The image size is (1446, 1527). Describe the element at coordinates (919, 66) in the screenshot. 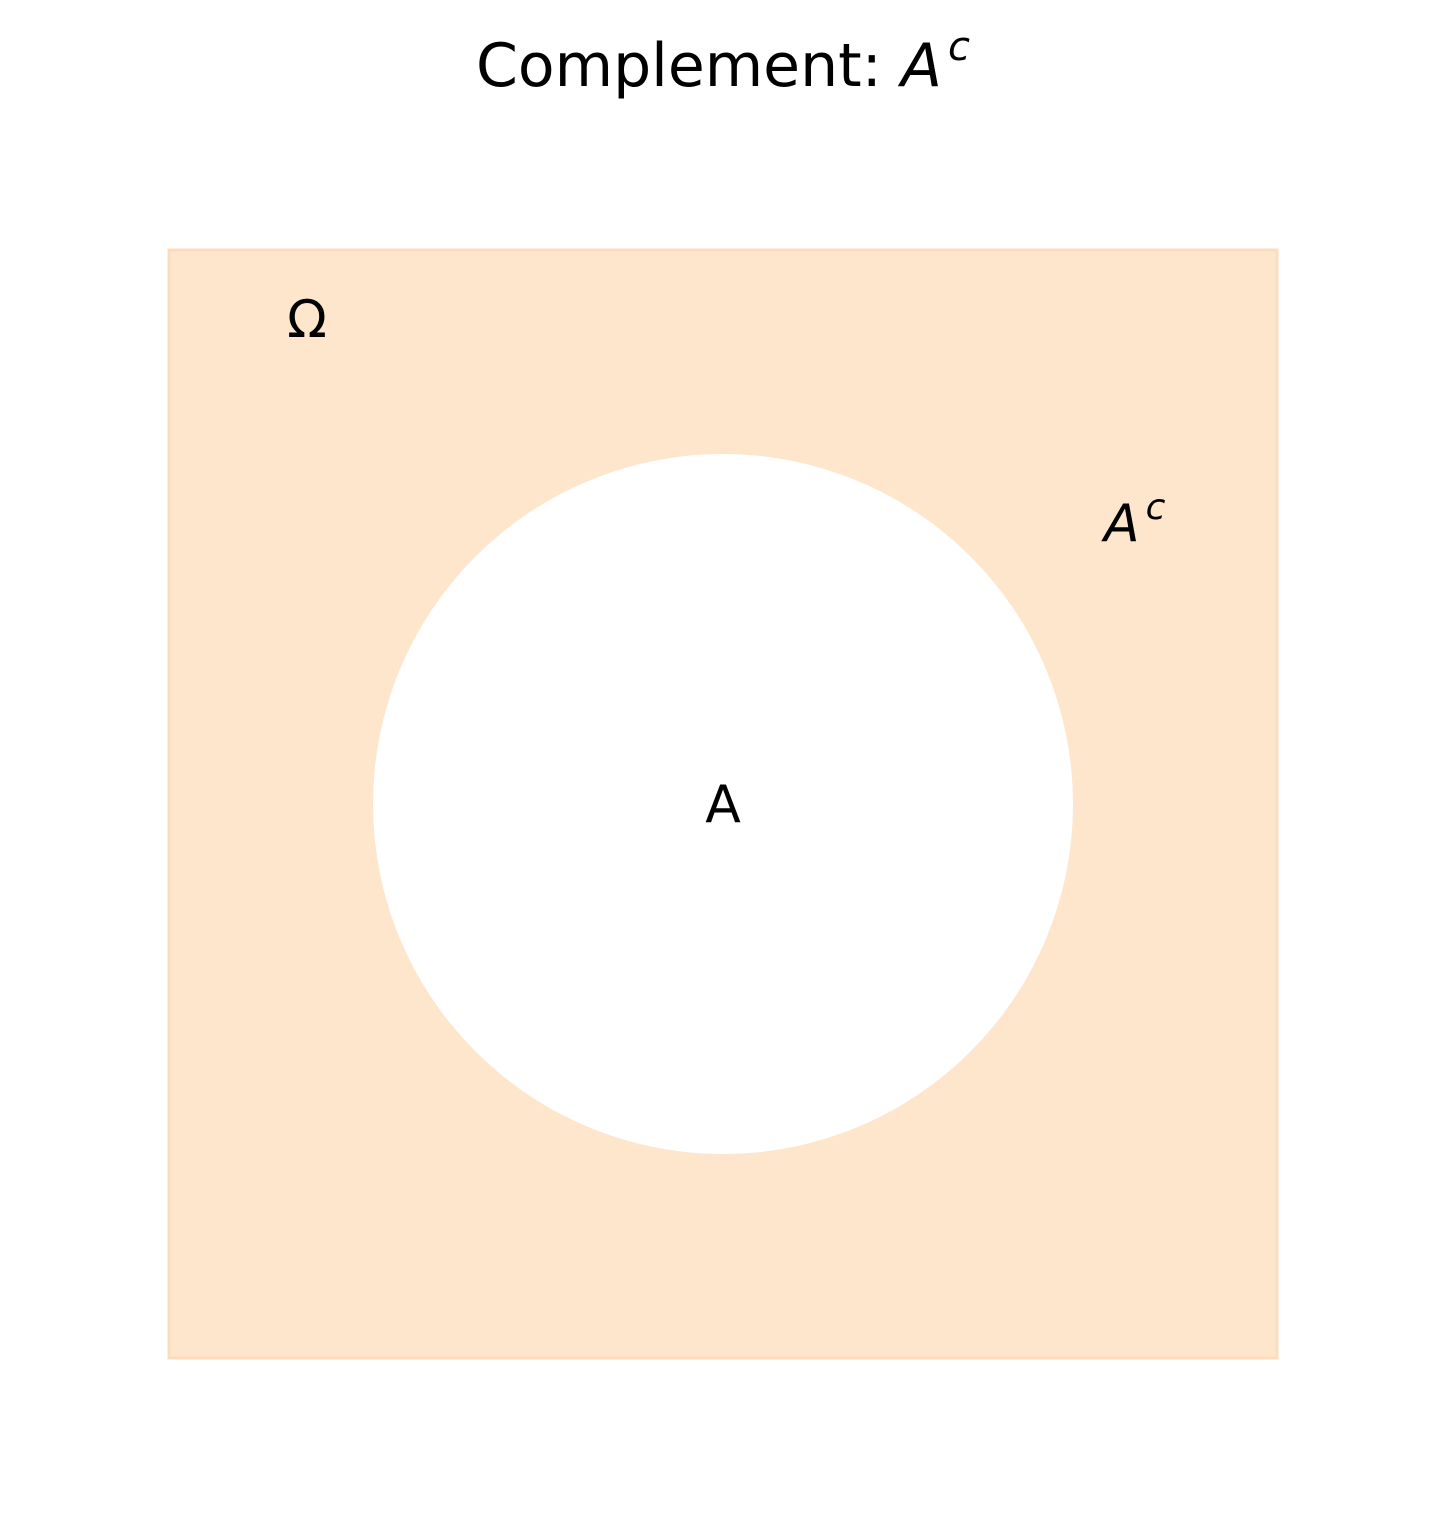

I see `title-symbol: A` at that location.